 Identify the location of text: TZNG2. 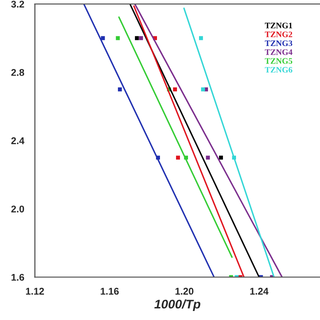
(278, 35).